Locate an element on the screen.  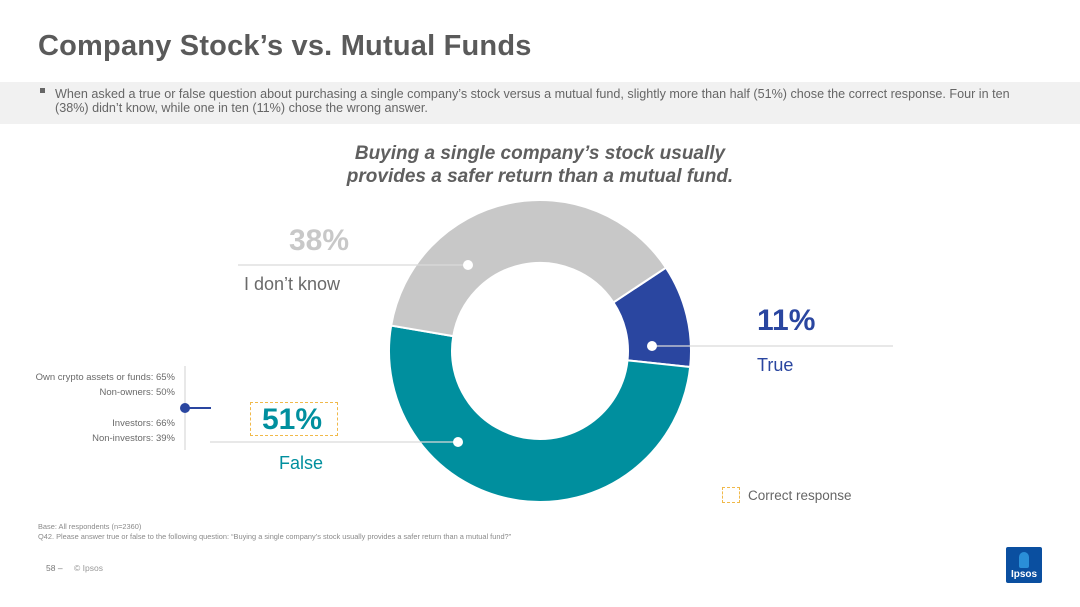
leader-dot-false is located at coordinates (458, 442).